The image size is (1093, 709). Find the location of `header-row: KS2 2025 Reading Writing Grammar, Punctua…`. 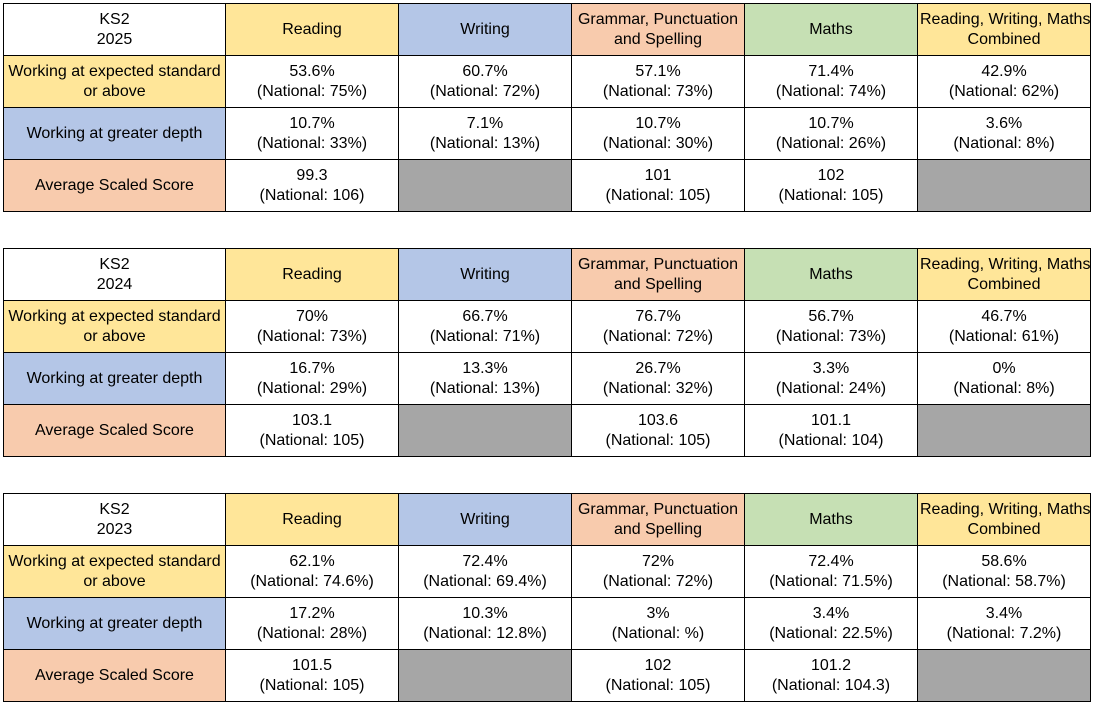

header-row: KS2 2025 Reading Writing Grammar, Punctua… is located at coordinates (547, 29).